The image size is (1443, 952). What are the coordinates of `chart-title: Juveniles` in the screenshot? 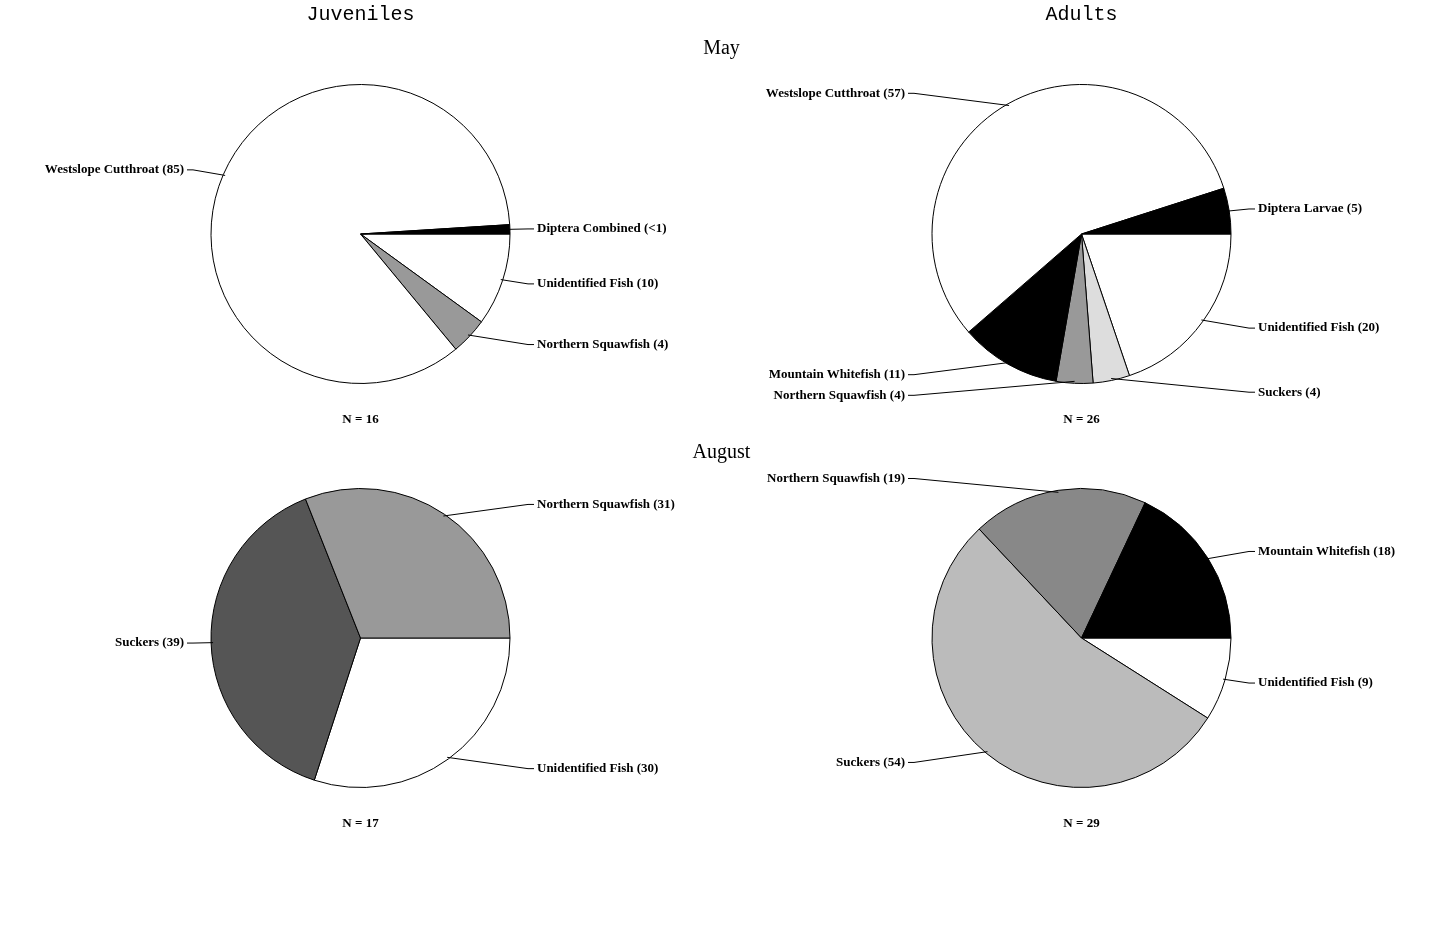 It's located at (360, 15).